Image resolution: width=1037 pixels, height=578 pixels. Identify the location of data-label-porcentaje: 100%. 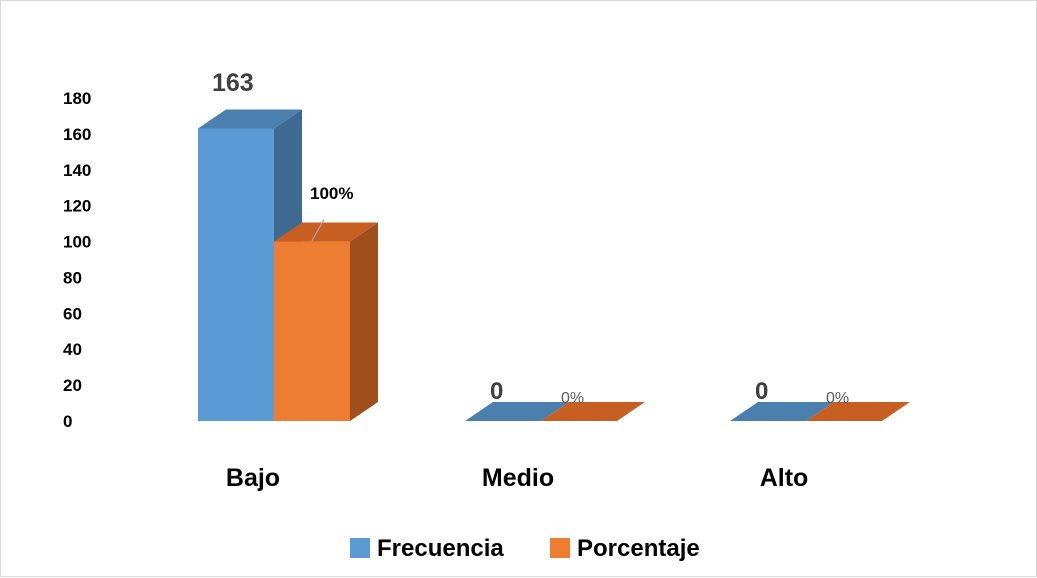
(331, 193).